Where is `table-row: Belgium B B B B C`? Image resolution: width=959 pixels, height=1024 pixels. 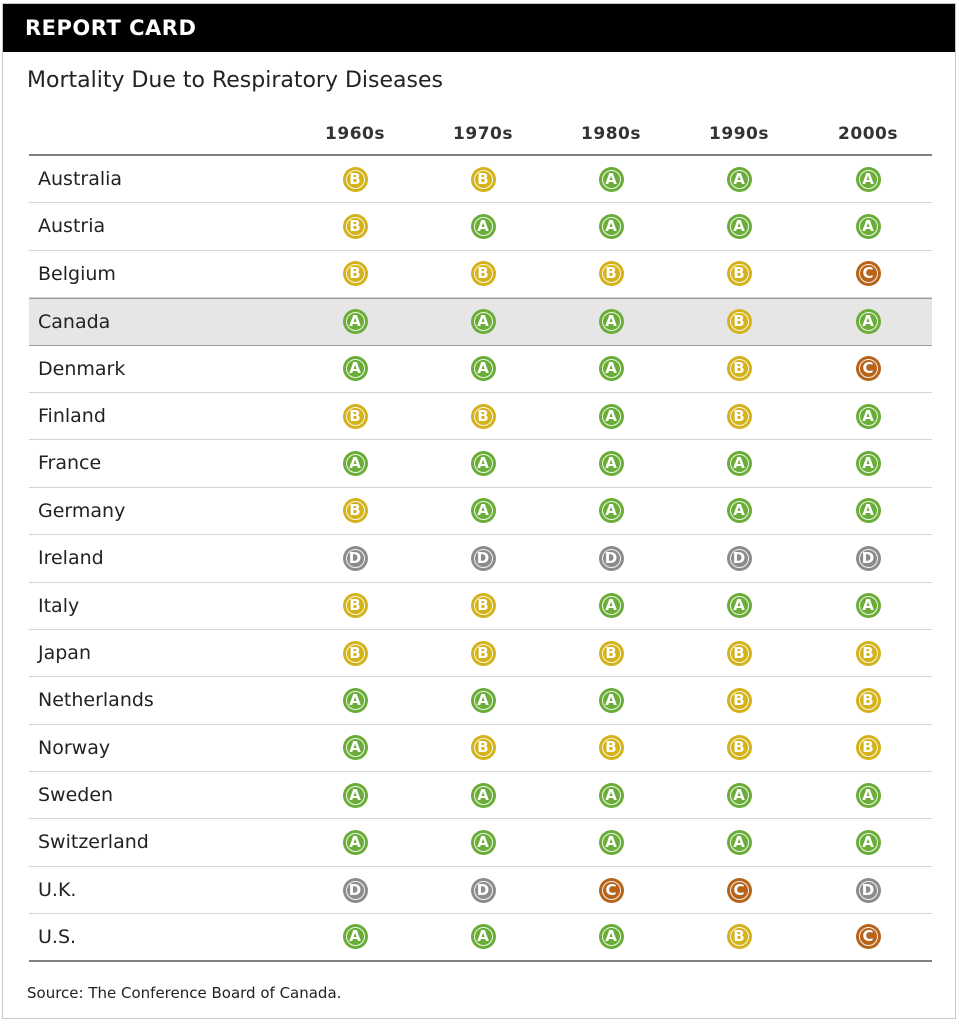
table-row: Belgium B B B B C is located at coordinates (480, 275).